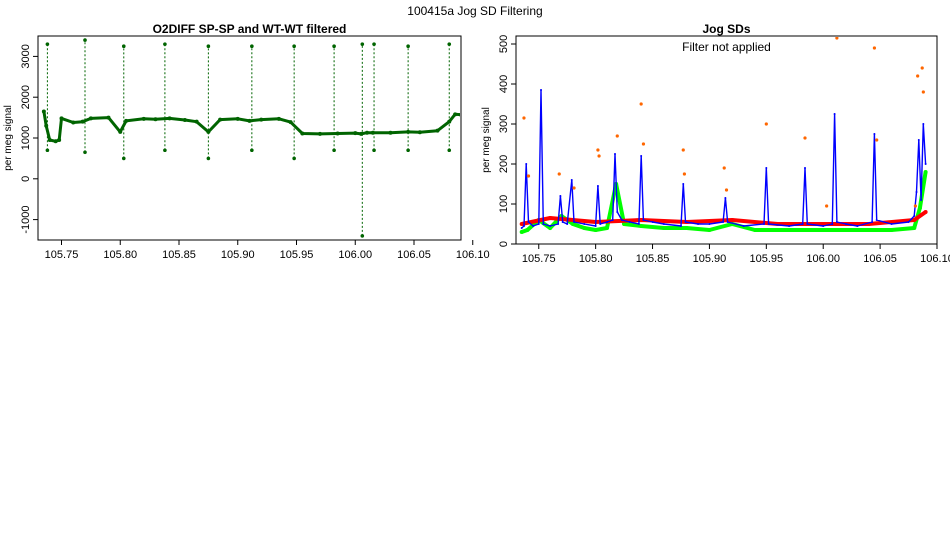 Image resolution: width=950 pixels, height=550 pixels. Describe the element at coordinates (823, 259) in the screenshot. I see `x-tick-label: 106.00` at that location.